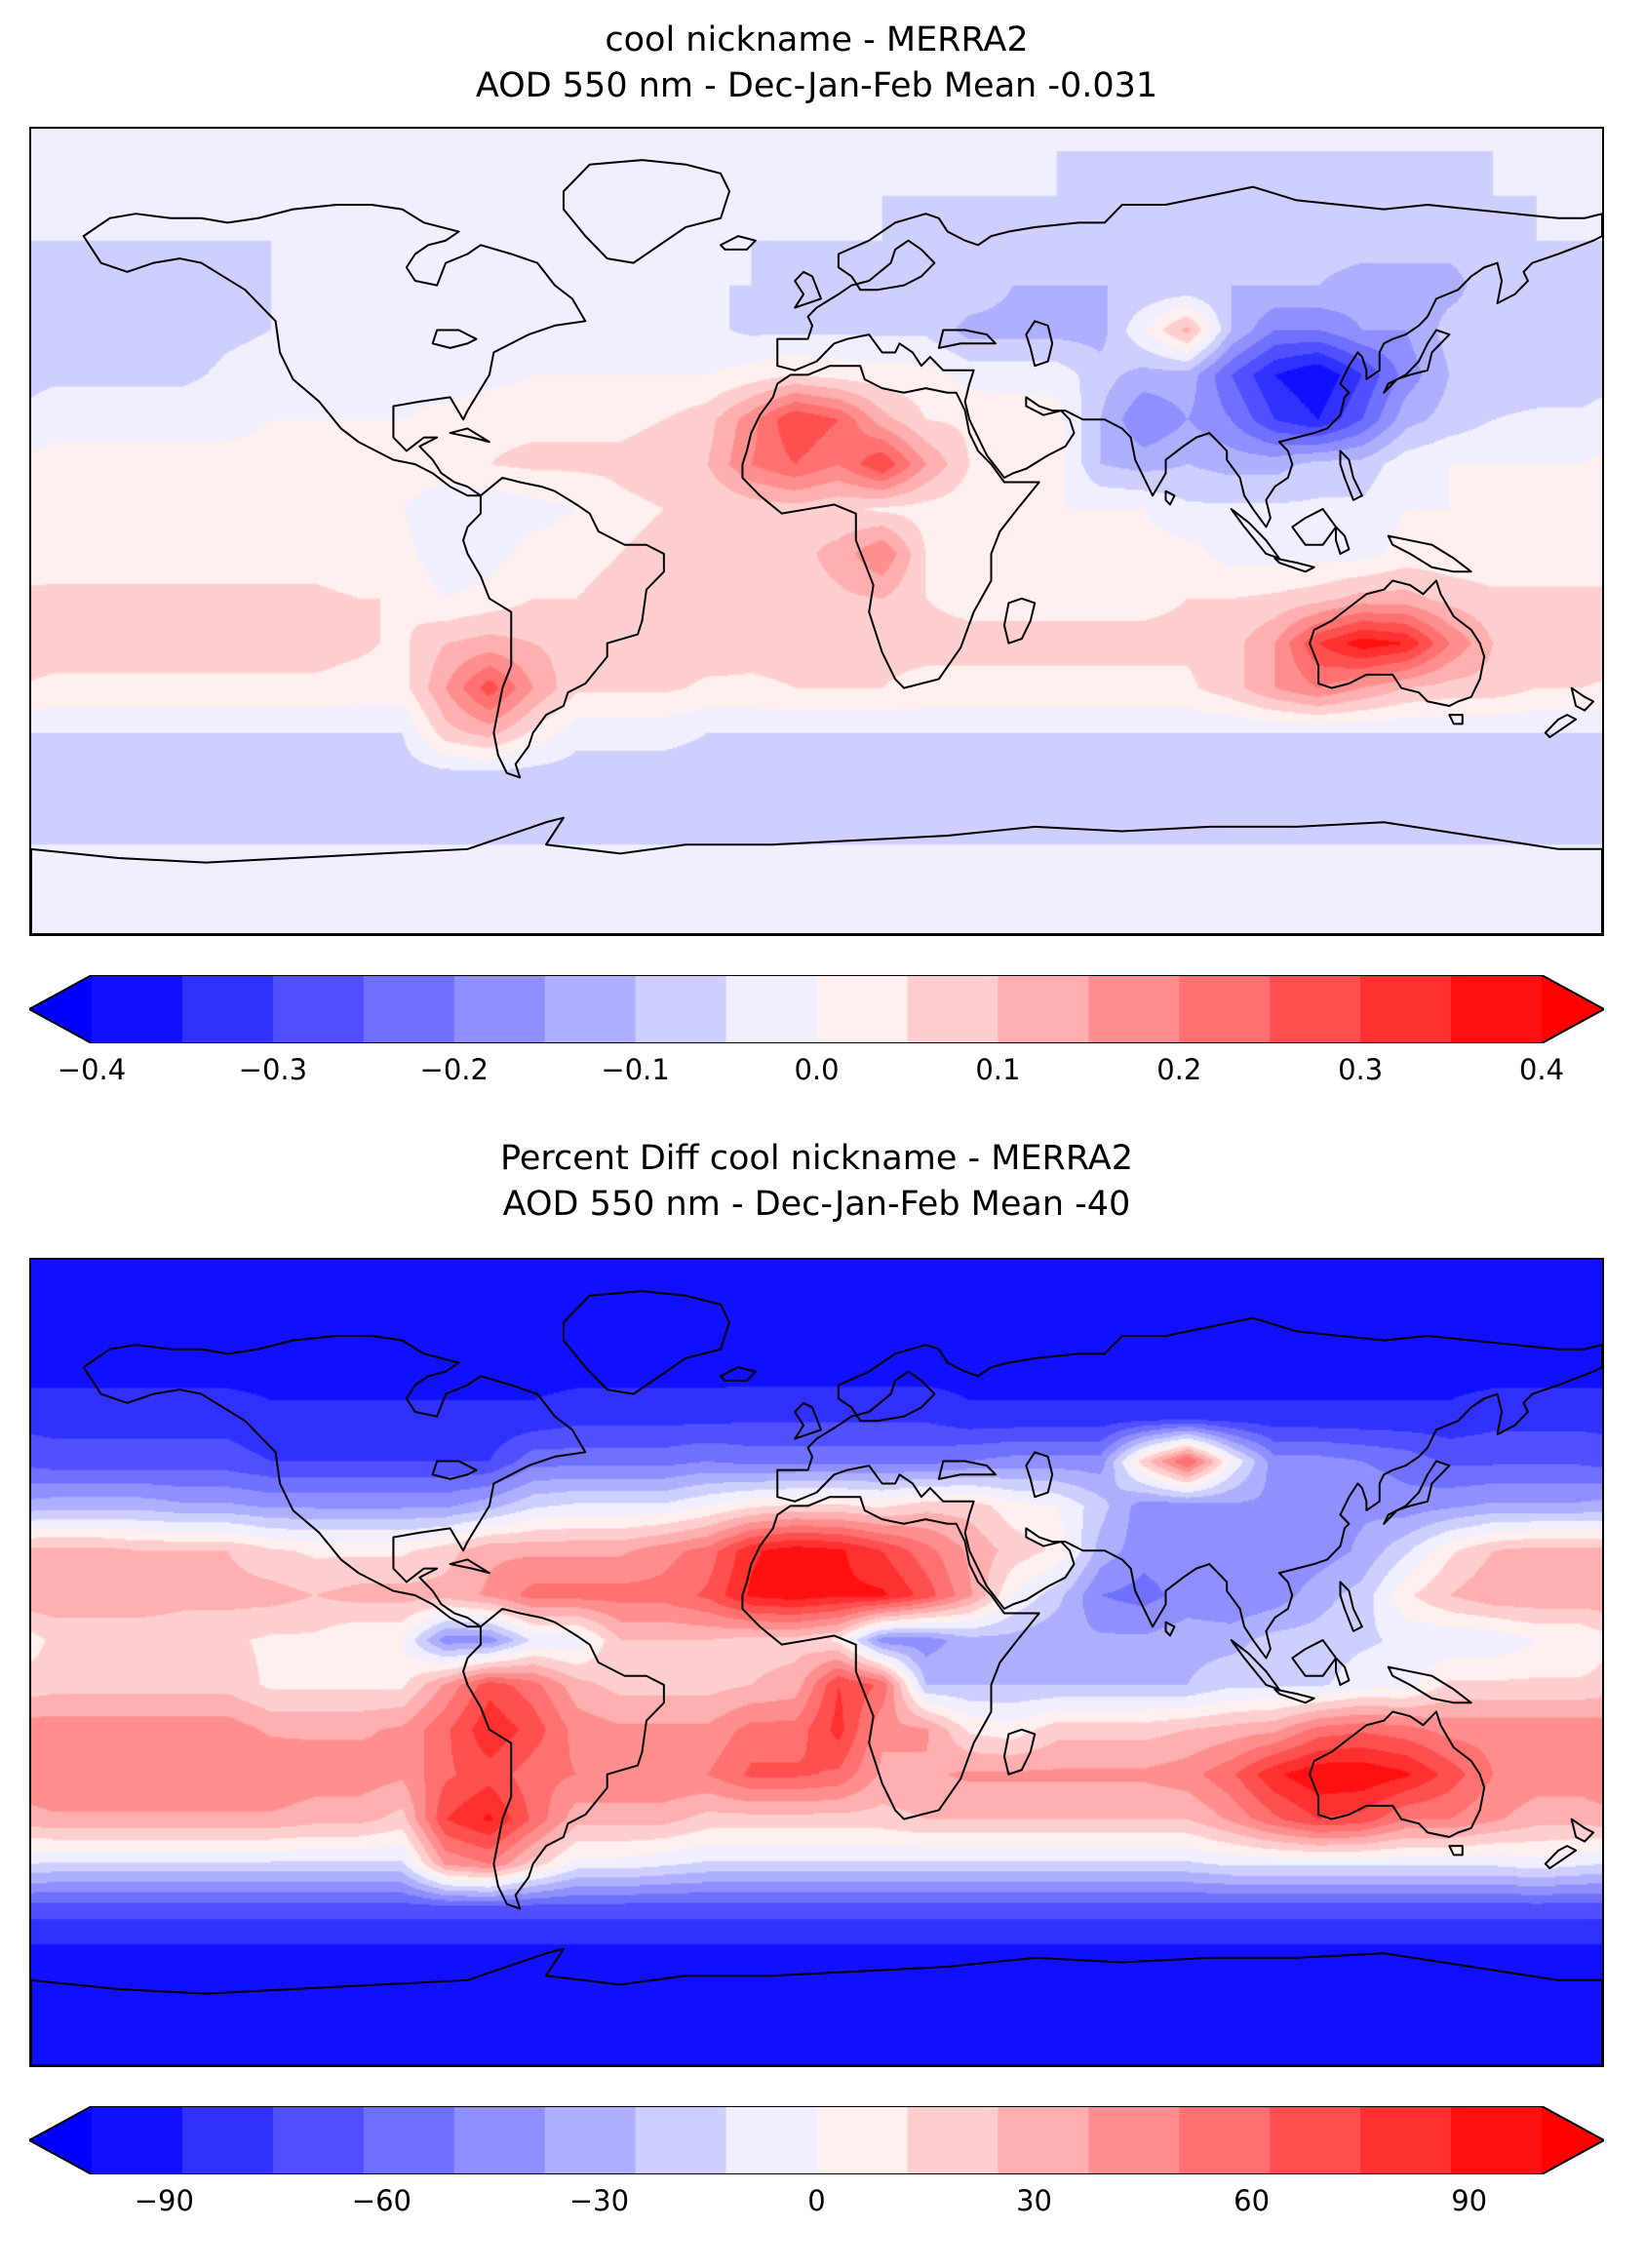 This screenshot has width=1645, height=2268. Describe the element at coordinates (1034, 2201) in the screenshot. I see `colorbar-tick-label: 30` at that location.